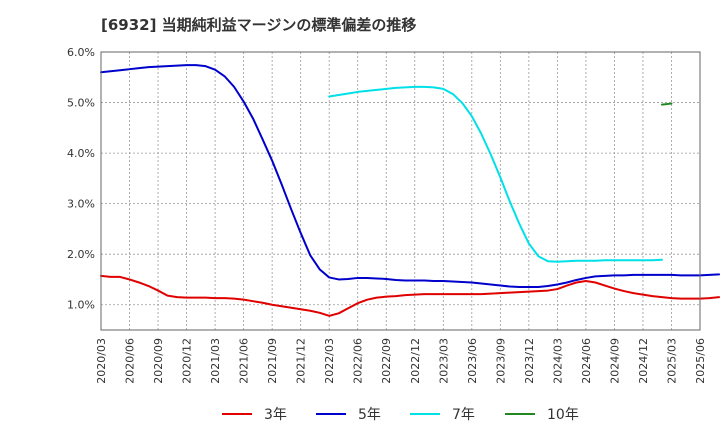  What do you see at coordinates (81, 305) in the screenshot?
I see `y-tick-label: 1.0%` at bounding box center [81, 305].